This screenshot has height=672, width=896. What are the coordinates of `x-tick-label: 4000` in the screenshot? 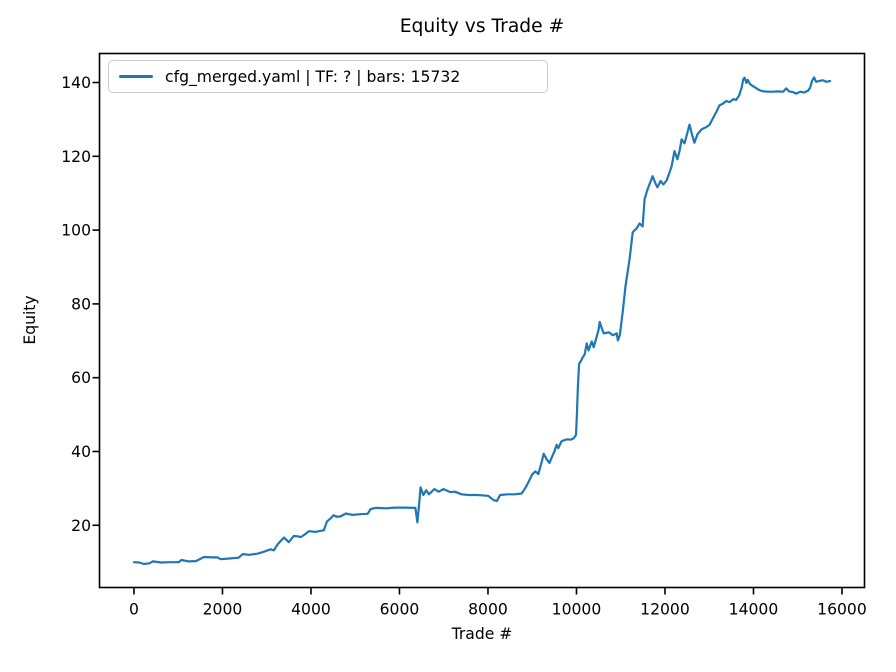 It's located at (311, 610).